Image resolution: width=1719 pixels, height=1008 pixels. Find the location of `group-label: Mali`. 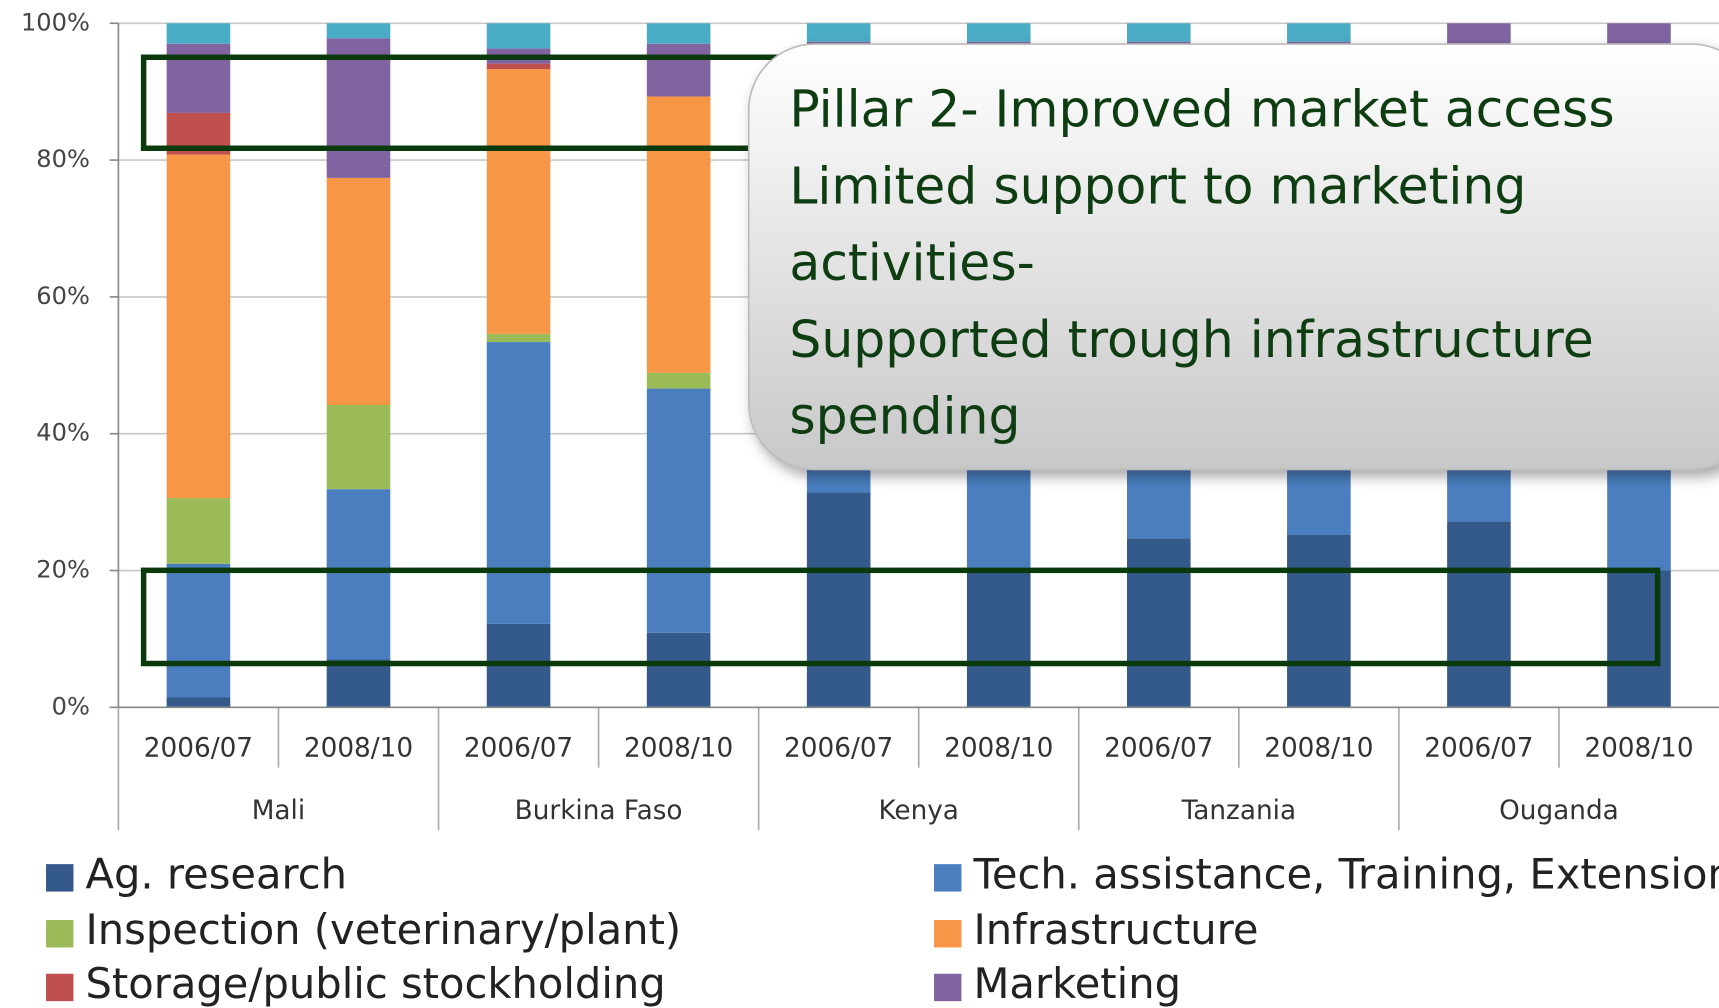

group-label: Mali is located at coordinates (278, 811).